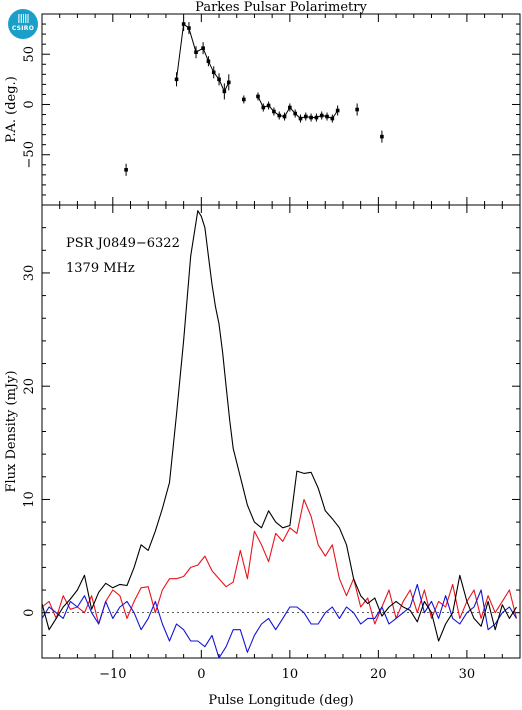 The image size is (522, 710). Describe the element at coordinates (290, 674) in the screenshot. I see `flux-xtick-label: 10` at that location.